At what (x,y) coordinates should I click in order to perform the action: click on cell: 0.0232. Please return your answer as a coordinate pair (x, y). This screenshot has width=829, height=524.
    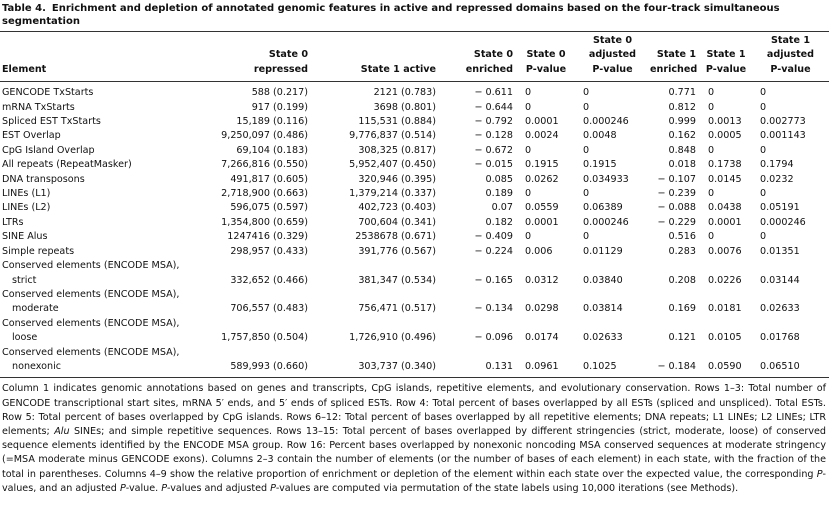
    Looking at the image, I should click on (790, 180).